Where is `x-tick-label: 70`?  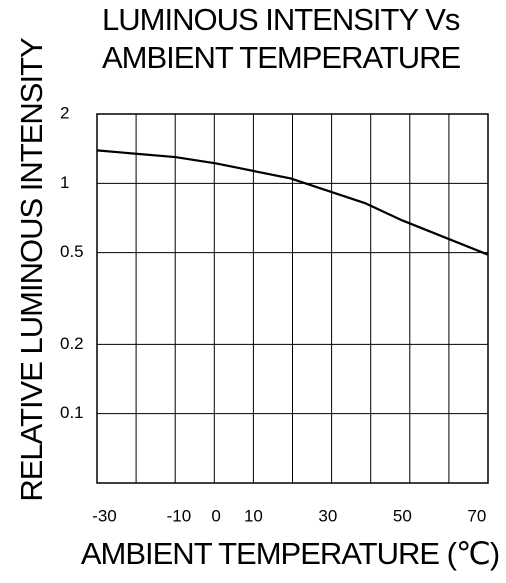 x-tick-label: 70 is located at coordinates (476, 515).